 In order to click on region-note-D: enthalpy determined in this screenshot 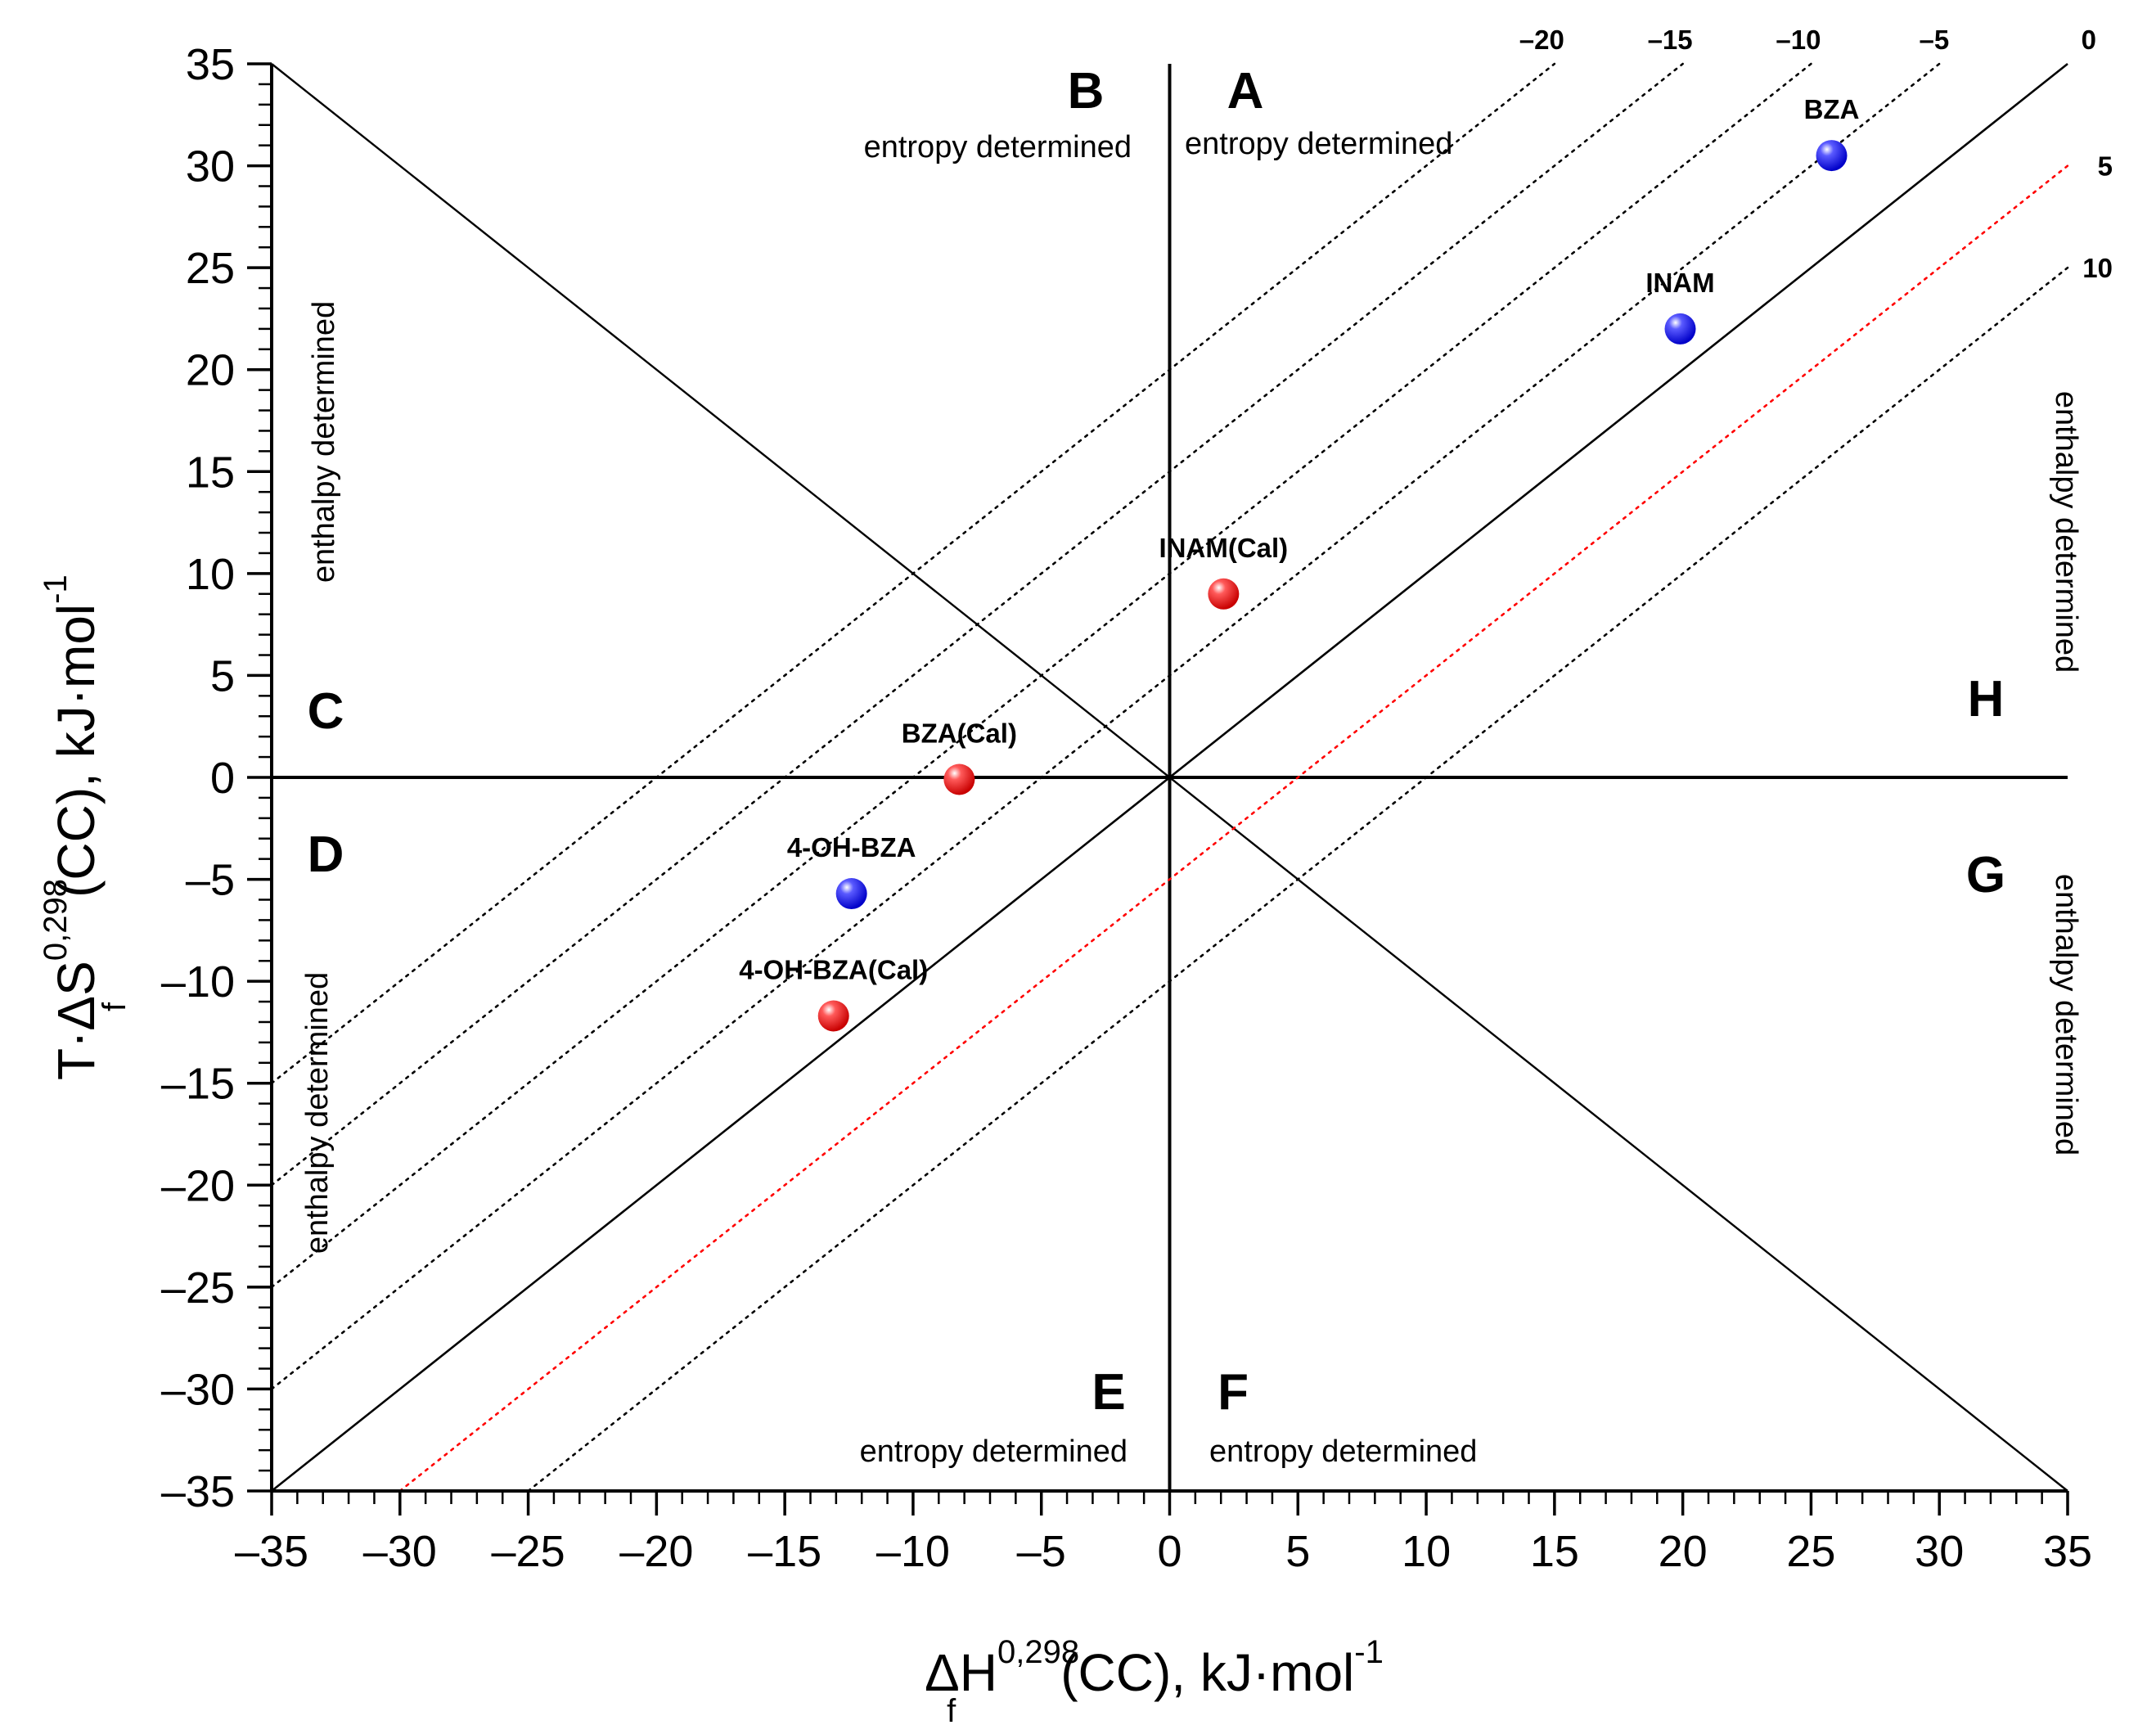, I will do `click(317, 1113)`.